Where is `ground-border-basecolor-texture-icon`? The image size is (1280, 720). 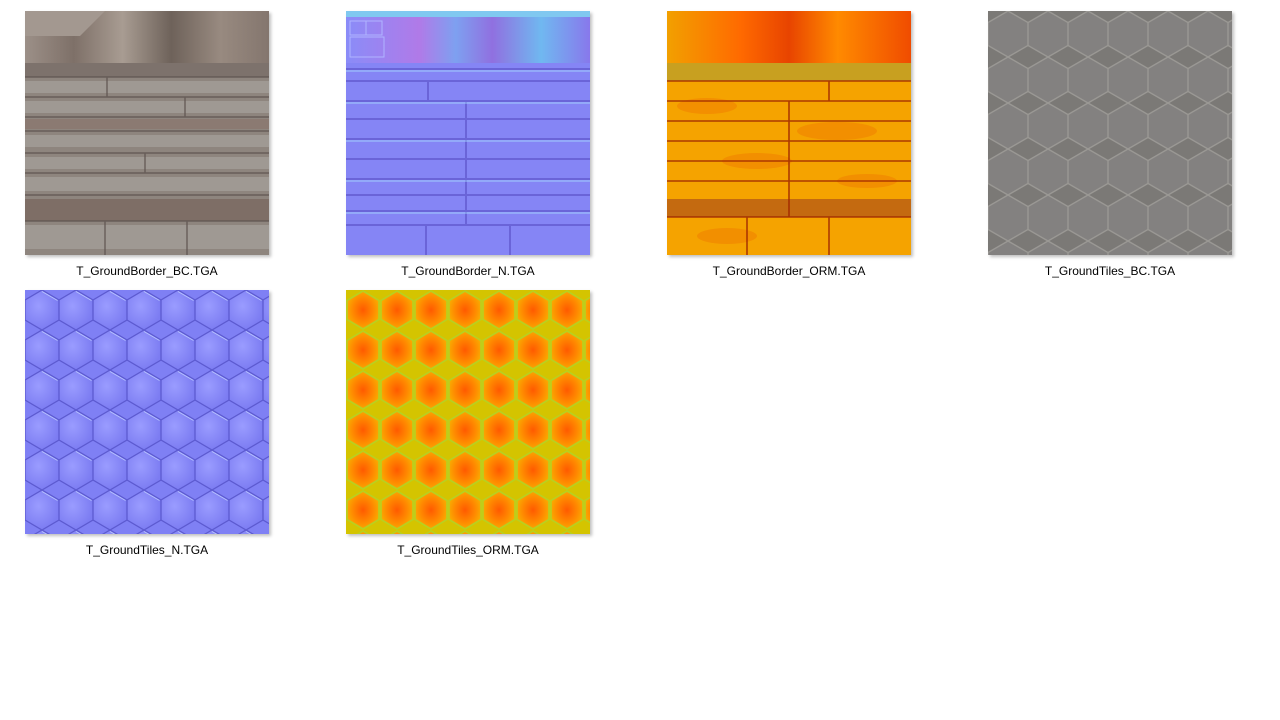 ground-border-basecolor-texture-icon is located at coordinates (147, 133).